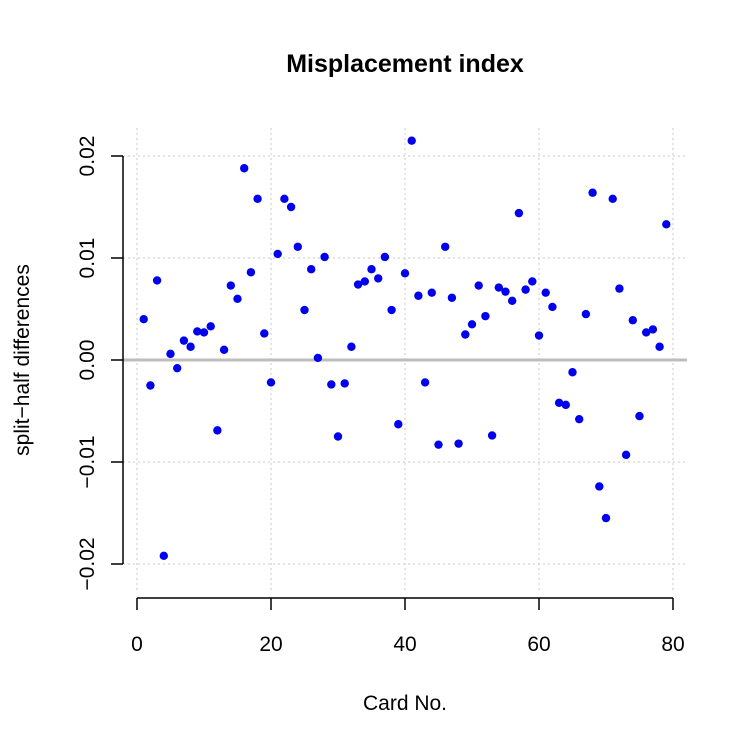 Image resolution: width=750 pixels, height=750 pixels. What do you see at coordinates (270, 644) in the screenshot?
I see `x-tick-label: 20` at bounding box center [270, 644].